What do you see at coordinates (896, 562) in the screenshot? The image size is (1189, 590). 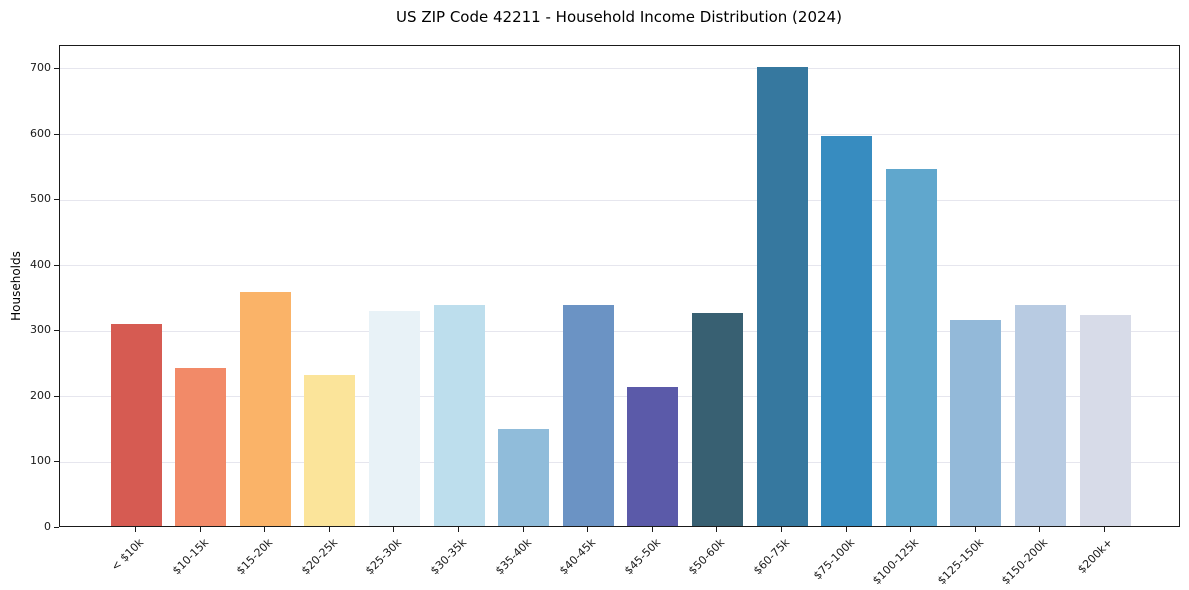 I see `x-tick-label: $100-125k` at bounding box center [896, 562].